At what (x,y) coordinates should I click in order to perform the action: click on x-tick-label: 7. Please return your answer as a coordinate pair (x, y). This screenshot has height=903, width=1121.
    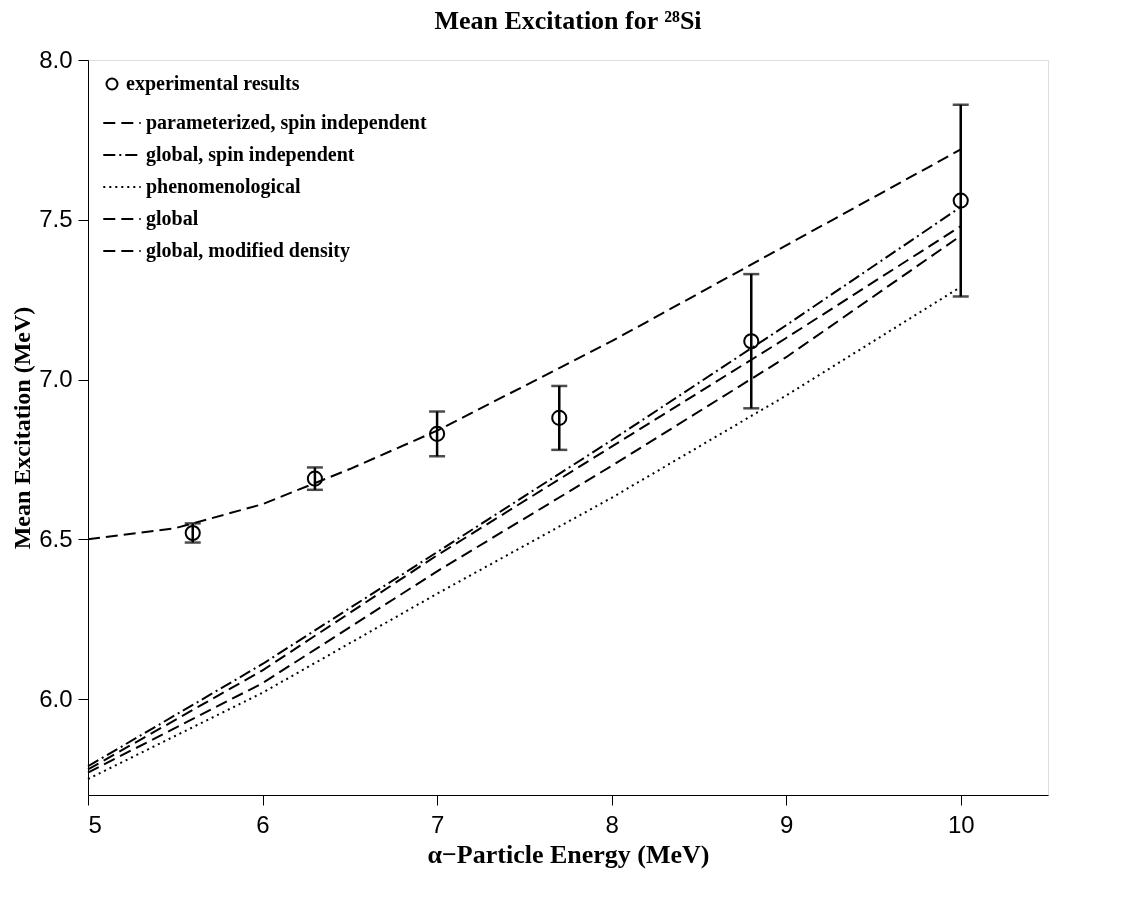
    Looking at the image, I should click on (437, 824).